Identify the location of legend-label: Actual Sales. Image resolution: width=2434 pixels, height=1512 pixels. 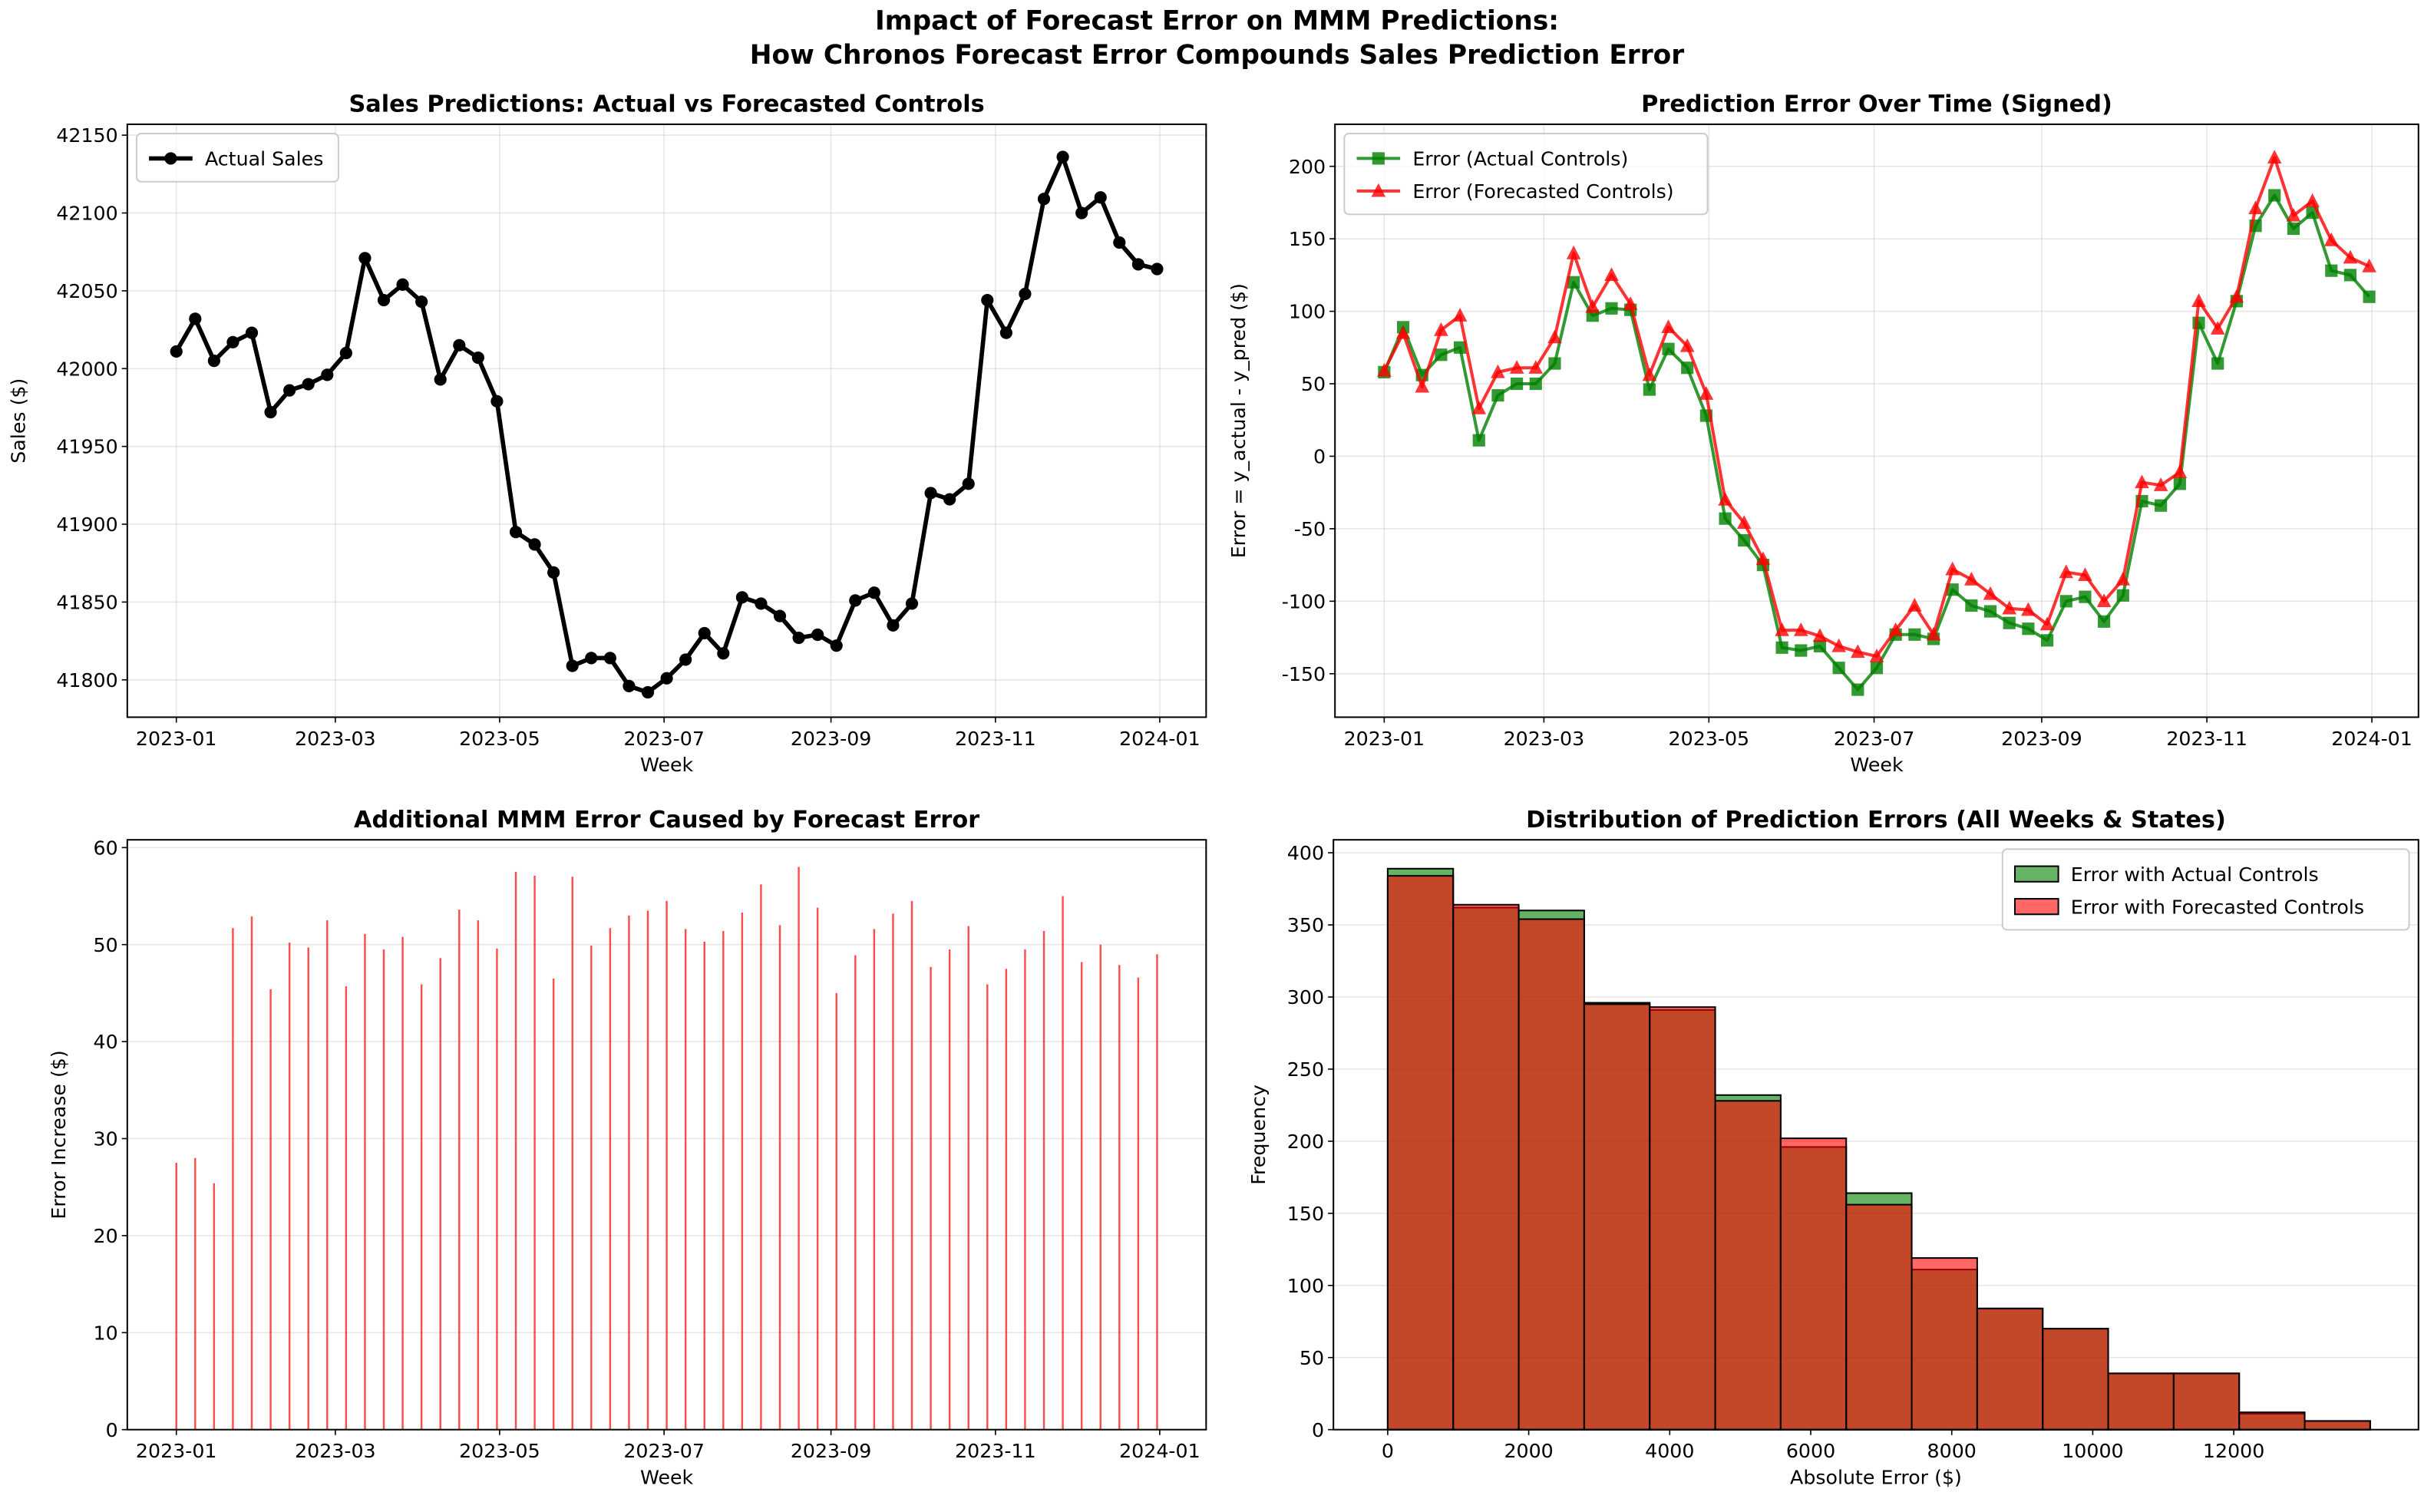
(264, 159).